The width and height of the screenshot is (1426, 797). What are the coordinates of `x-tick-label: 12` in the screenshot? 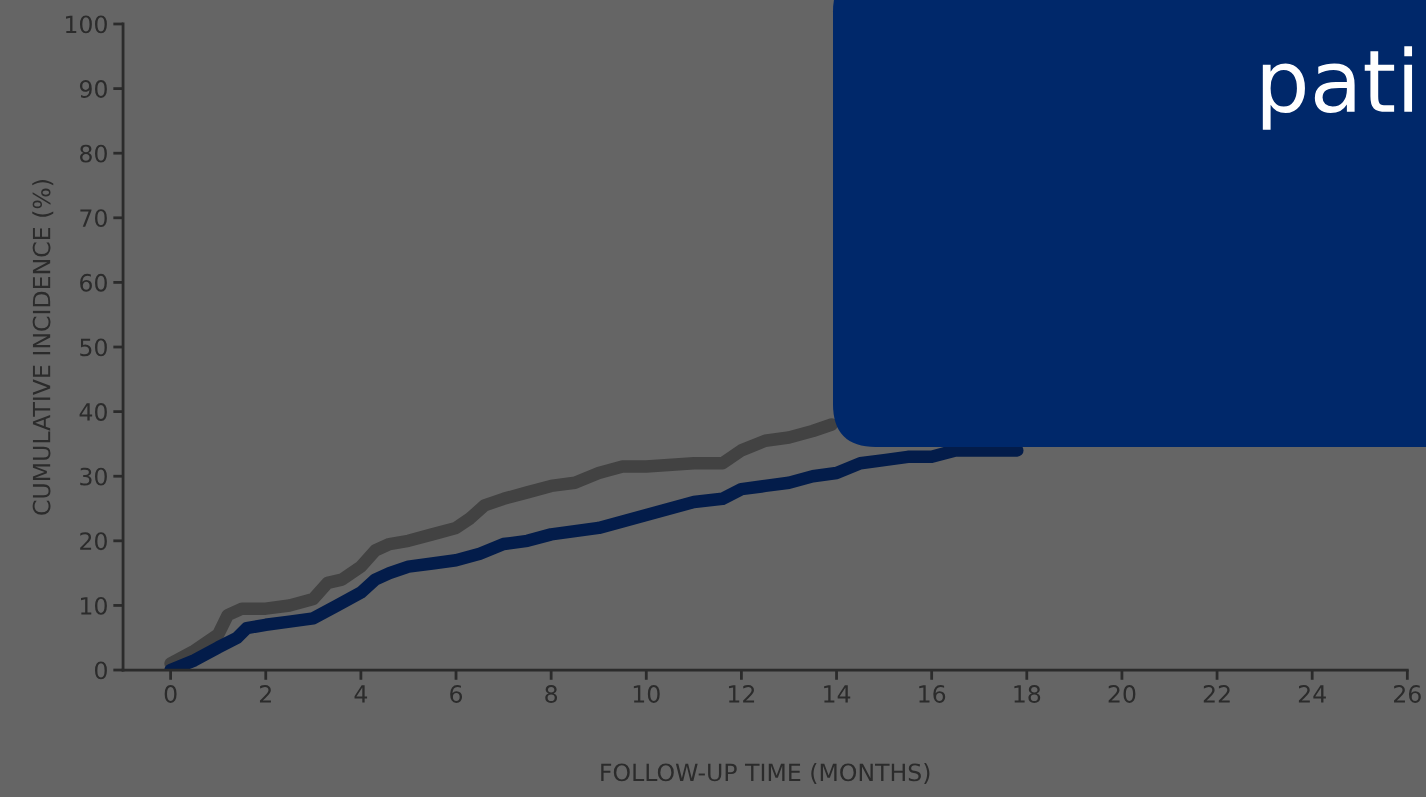 It's located at (741, 694).